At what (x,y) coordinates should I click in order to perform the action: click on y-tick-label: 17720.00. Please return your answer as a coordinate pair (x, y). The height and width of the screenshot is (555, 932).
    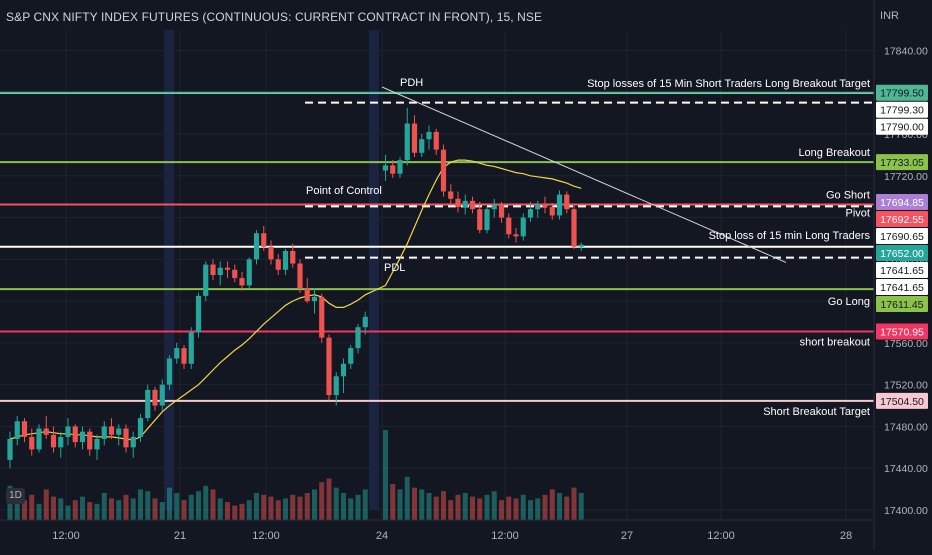
    Looking at the image, I should click on (906, 177).